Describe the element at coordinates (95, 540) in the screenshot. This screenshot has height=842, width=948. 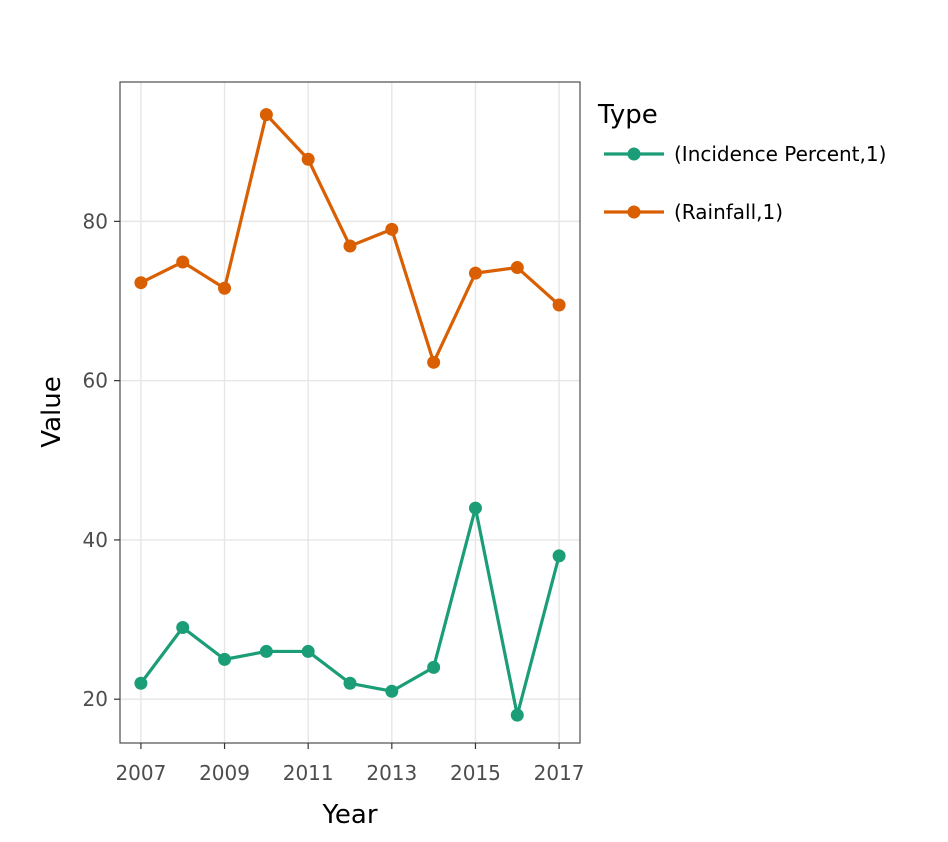
I see `y-tick-label: 40` at that location.